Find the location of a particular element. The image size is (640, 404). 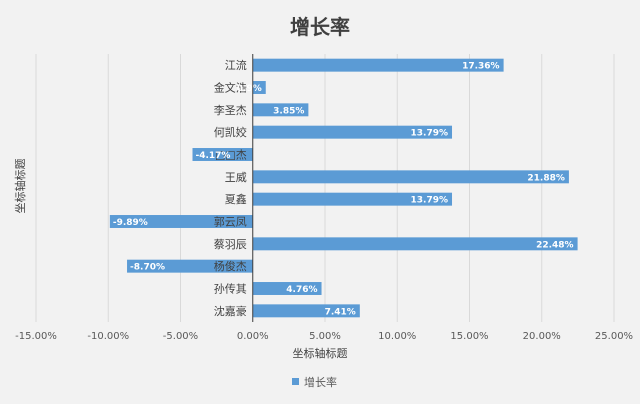

data-label: 17.36% is located at coordinates (481, 67).